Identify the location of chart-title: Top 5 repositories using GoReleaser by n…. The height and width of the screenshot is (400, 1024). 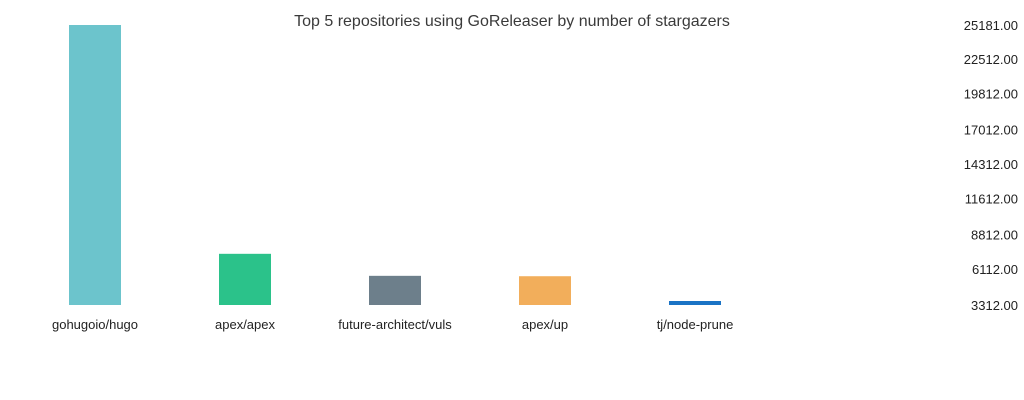
(512, 21).